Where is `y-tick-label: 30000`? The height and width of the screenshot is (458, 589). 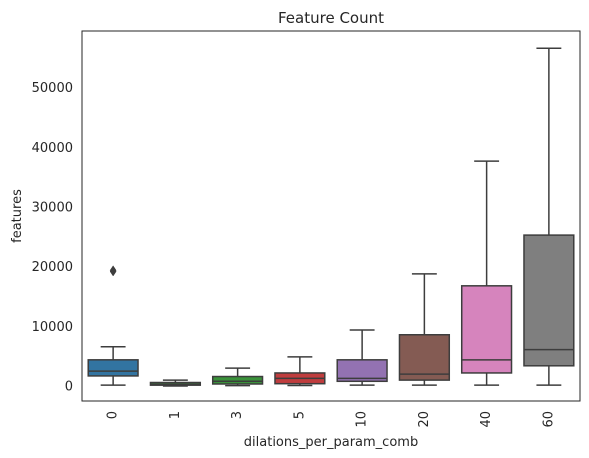 y-tick-label: 30000 is located at coordinates (52, 208).